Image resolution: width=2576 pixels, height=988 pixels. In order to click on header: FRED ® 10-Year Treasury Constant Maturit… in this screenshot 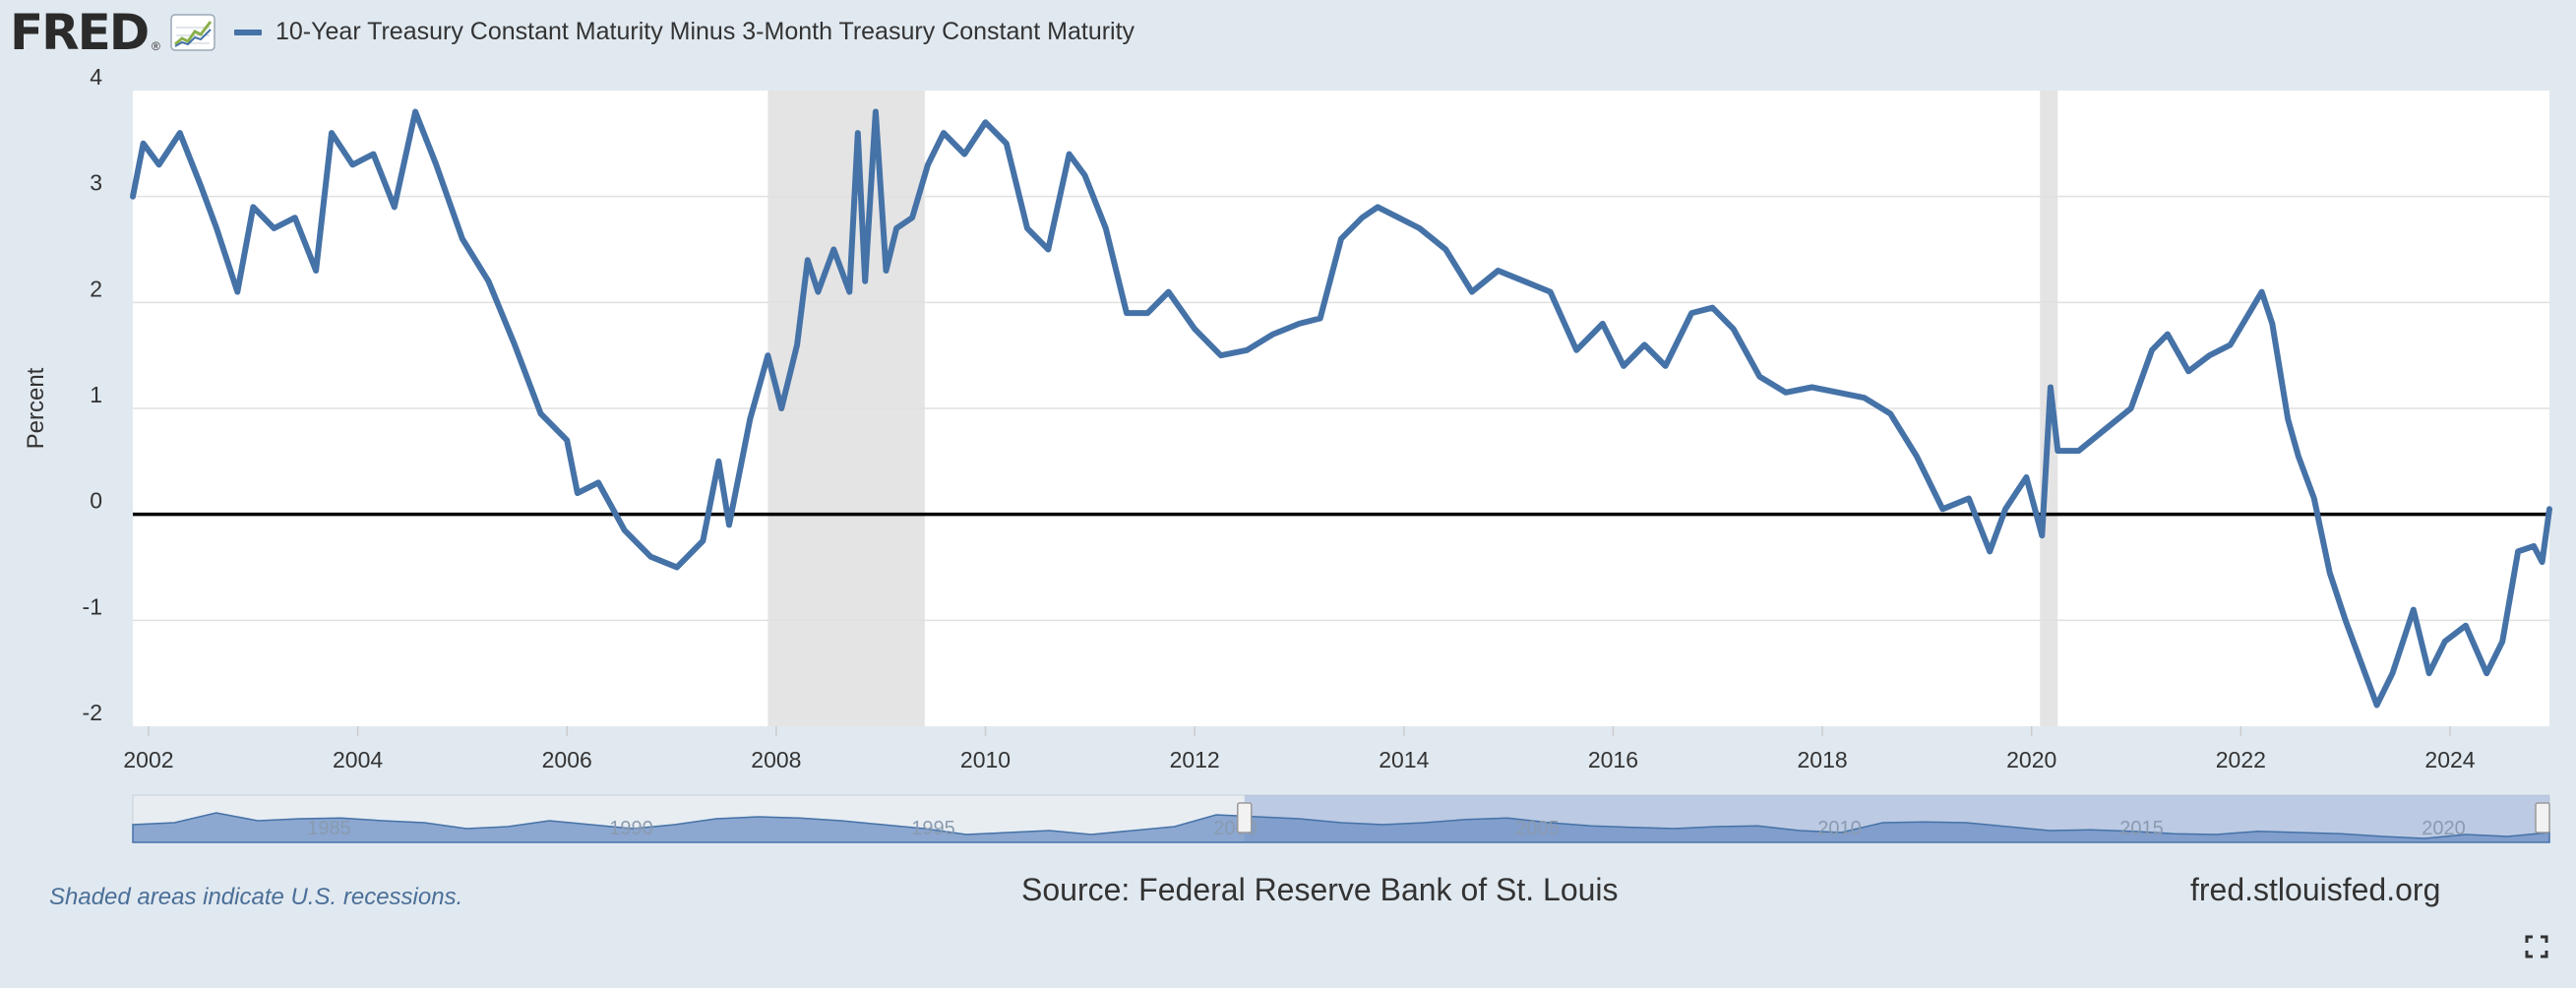, I will do `click(1288, 35)`.